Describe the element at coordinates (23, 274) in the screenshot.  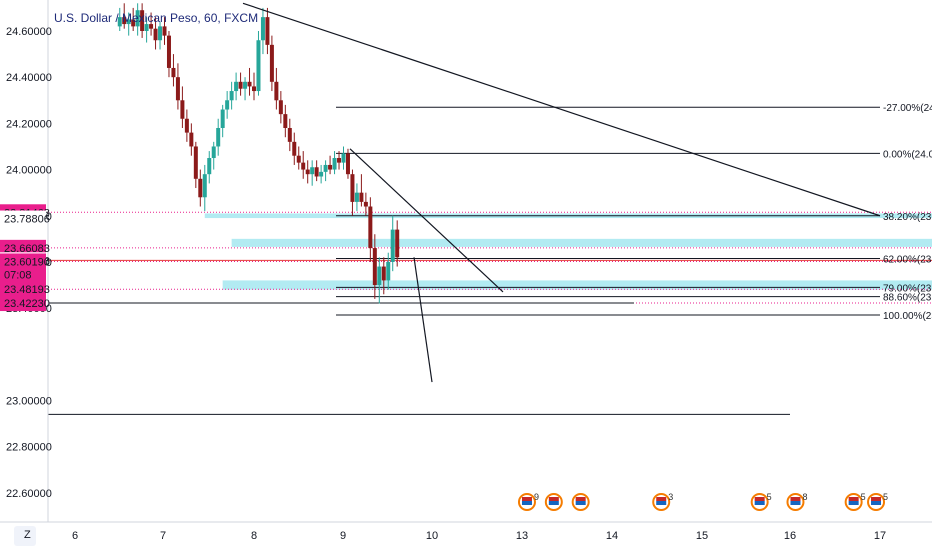
I see `price-tag: 07:08` at that location.